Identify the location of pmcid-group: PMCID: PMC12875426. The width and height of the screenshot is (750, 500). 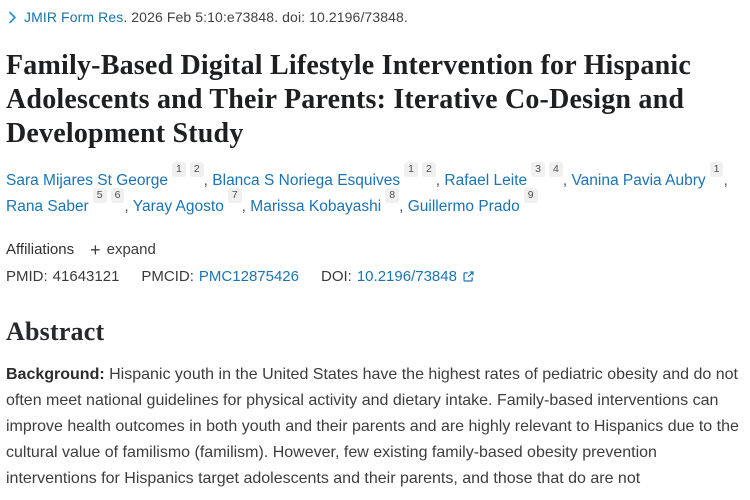
(220, 276).